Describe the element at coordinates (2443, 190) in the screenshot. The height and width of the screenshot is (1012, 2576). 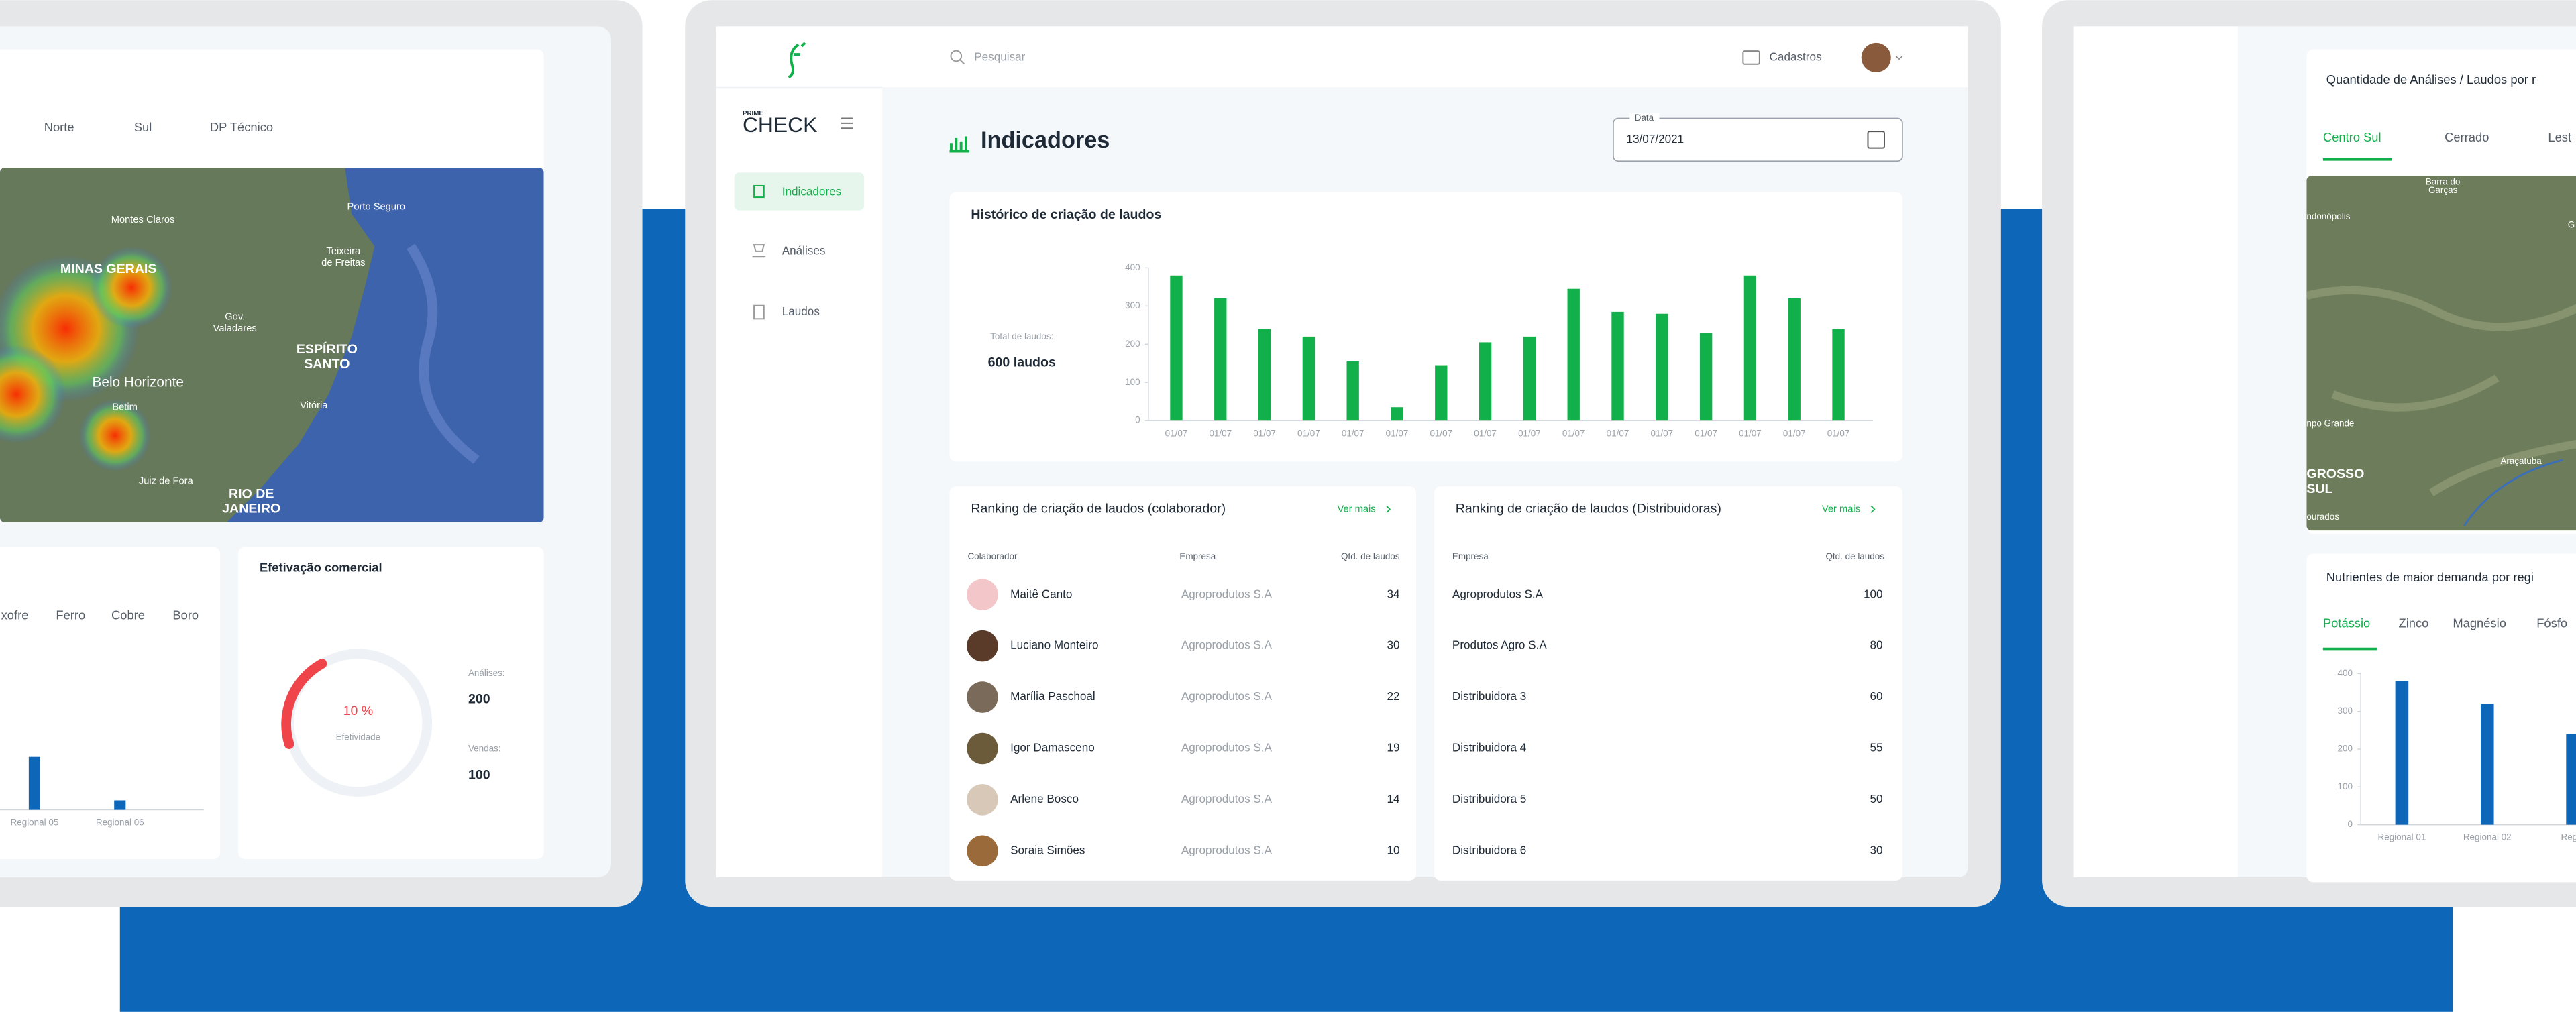
I see `map-label: Garças` at that location.